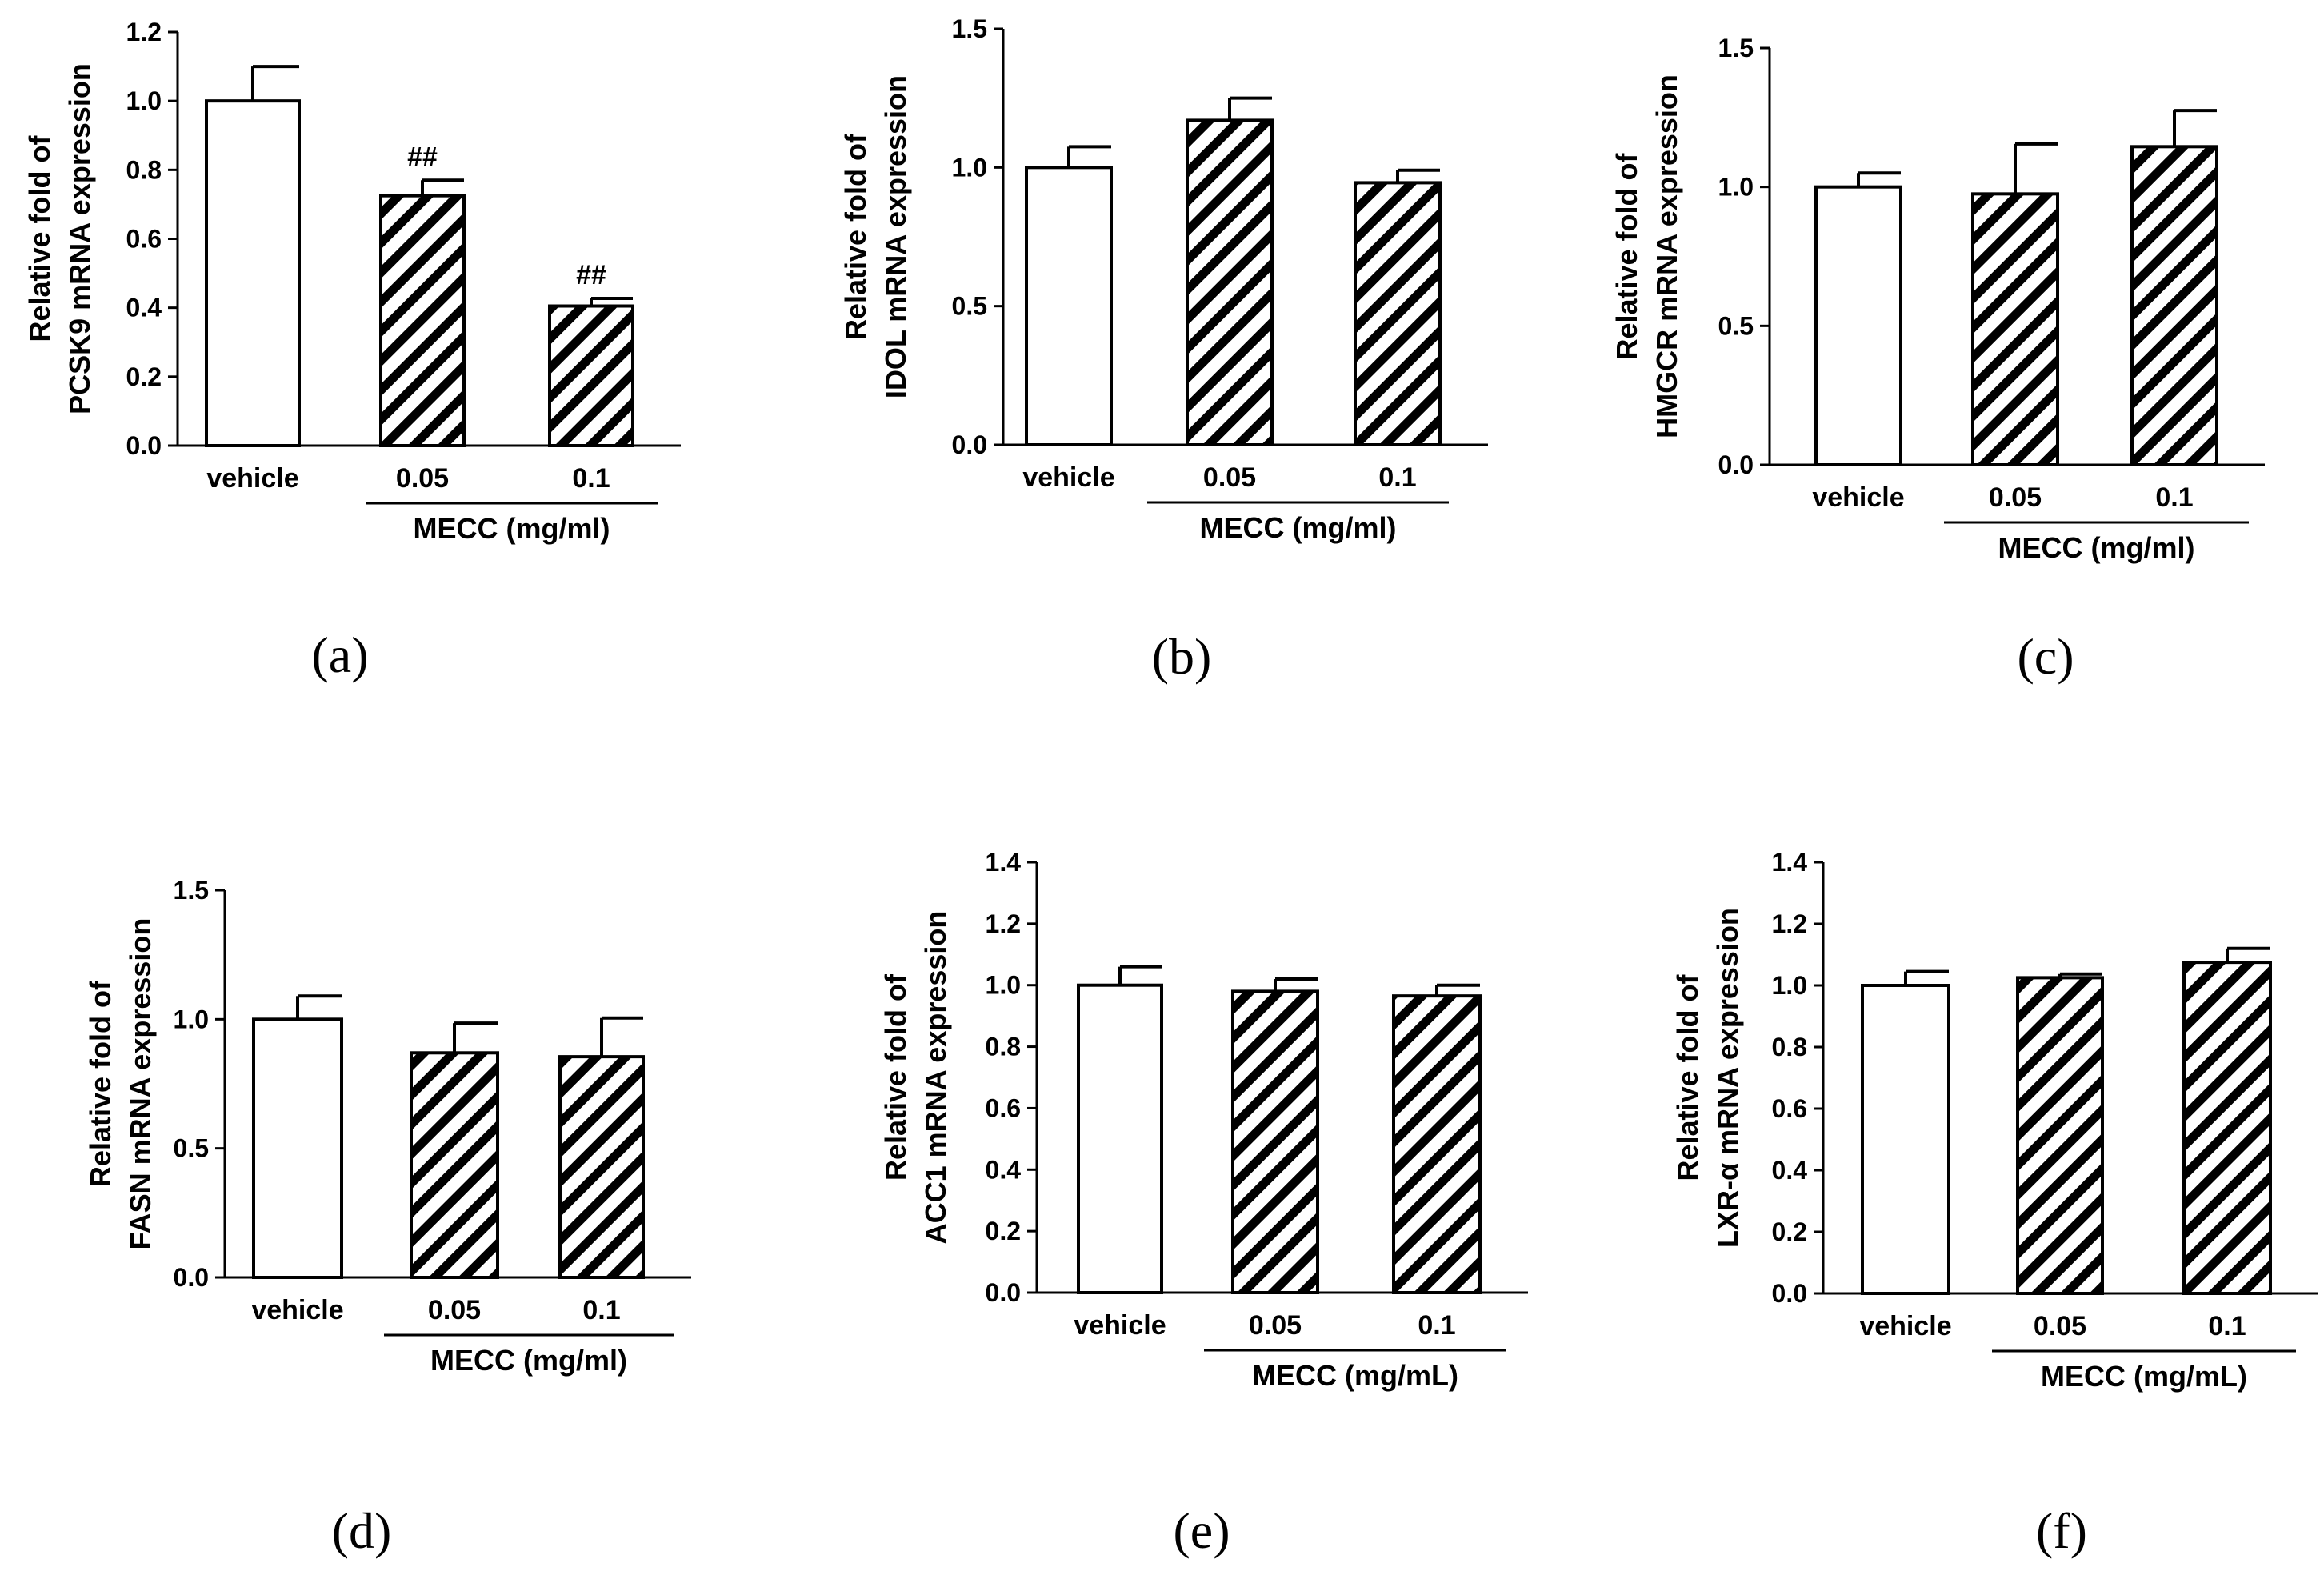 The height and width of the screenshot is (1595, 2324). What do you see at coordinates (362, 1530) in the screenshot?
I see `panel-label: (d)` at bounding box center [362, 1530].